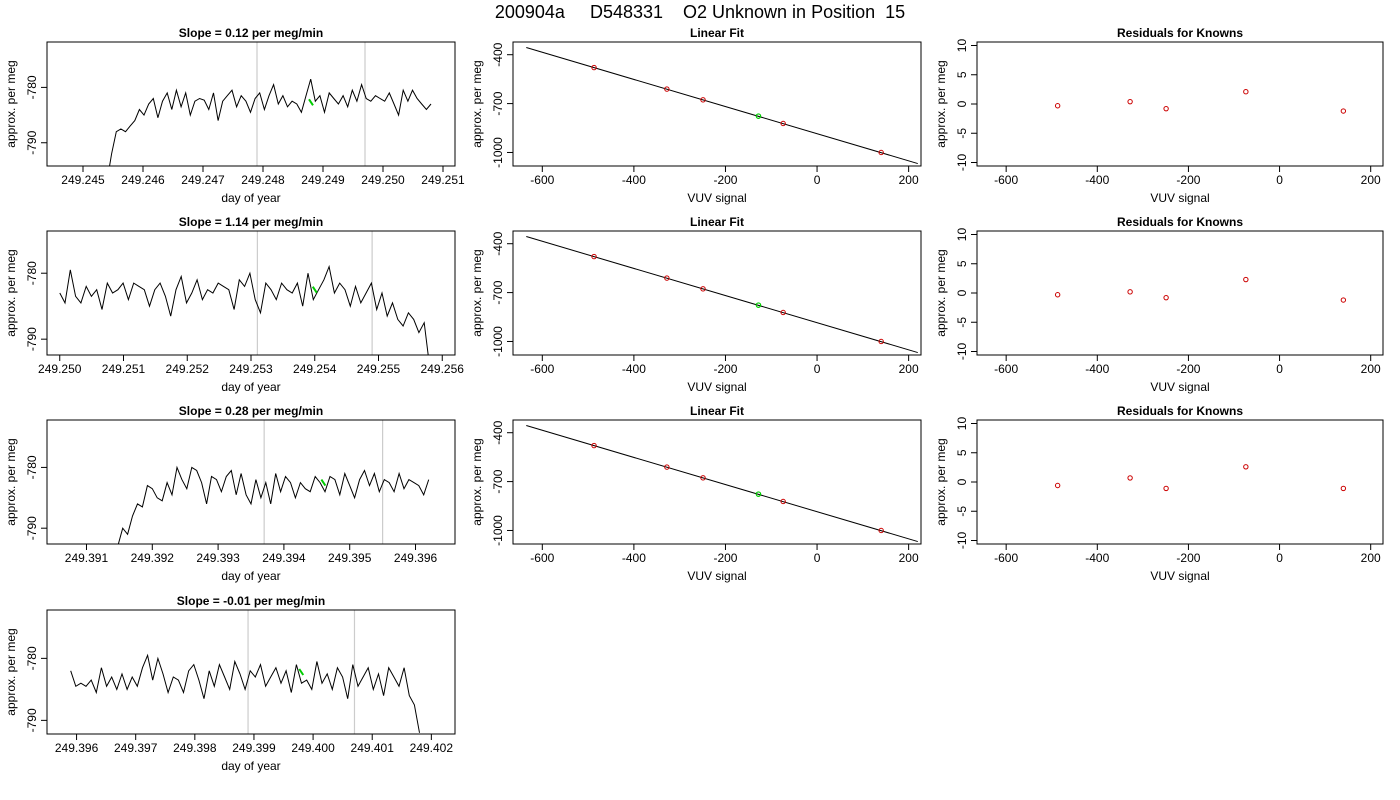 This screenshot has height=800, width=1400. I want to click on x-tick-label: 249.251, so click(124, 369).